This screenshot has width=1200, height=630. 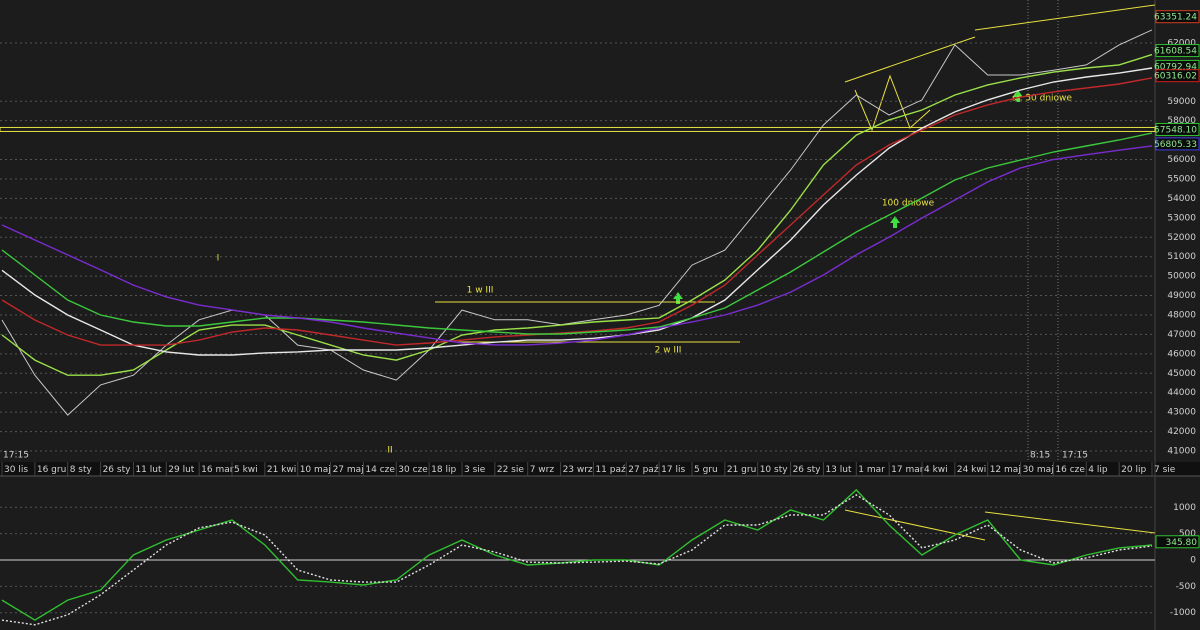 I want to click on value-box-label: 61608.54, so click(x=1175, y=52).